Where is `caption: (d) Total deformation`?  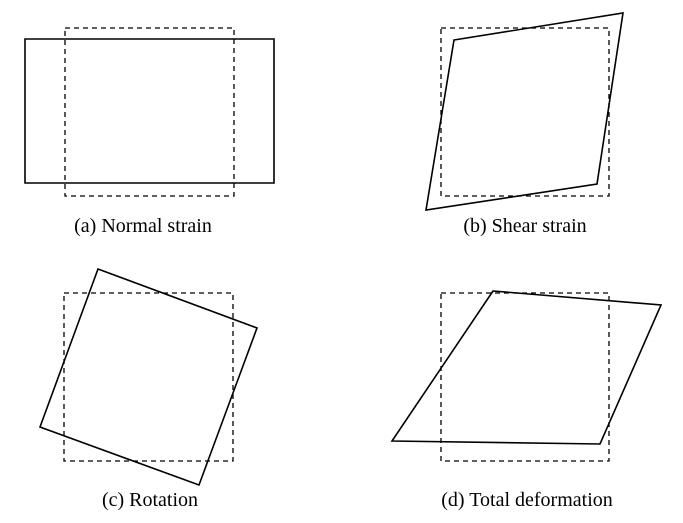
caption: (d) Total deformation is located at coordinates (527, 500).